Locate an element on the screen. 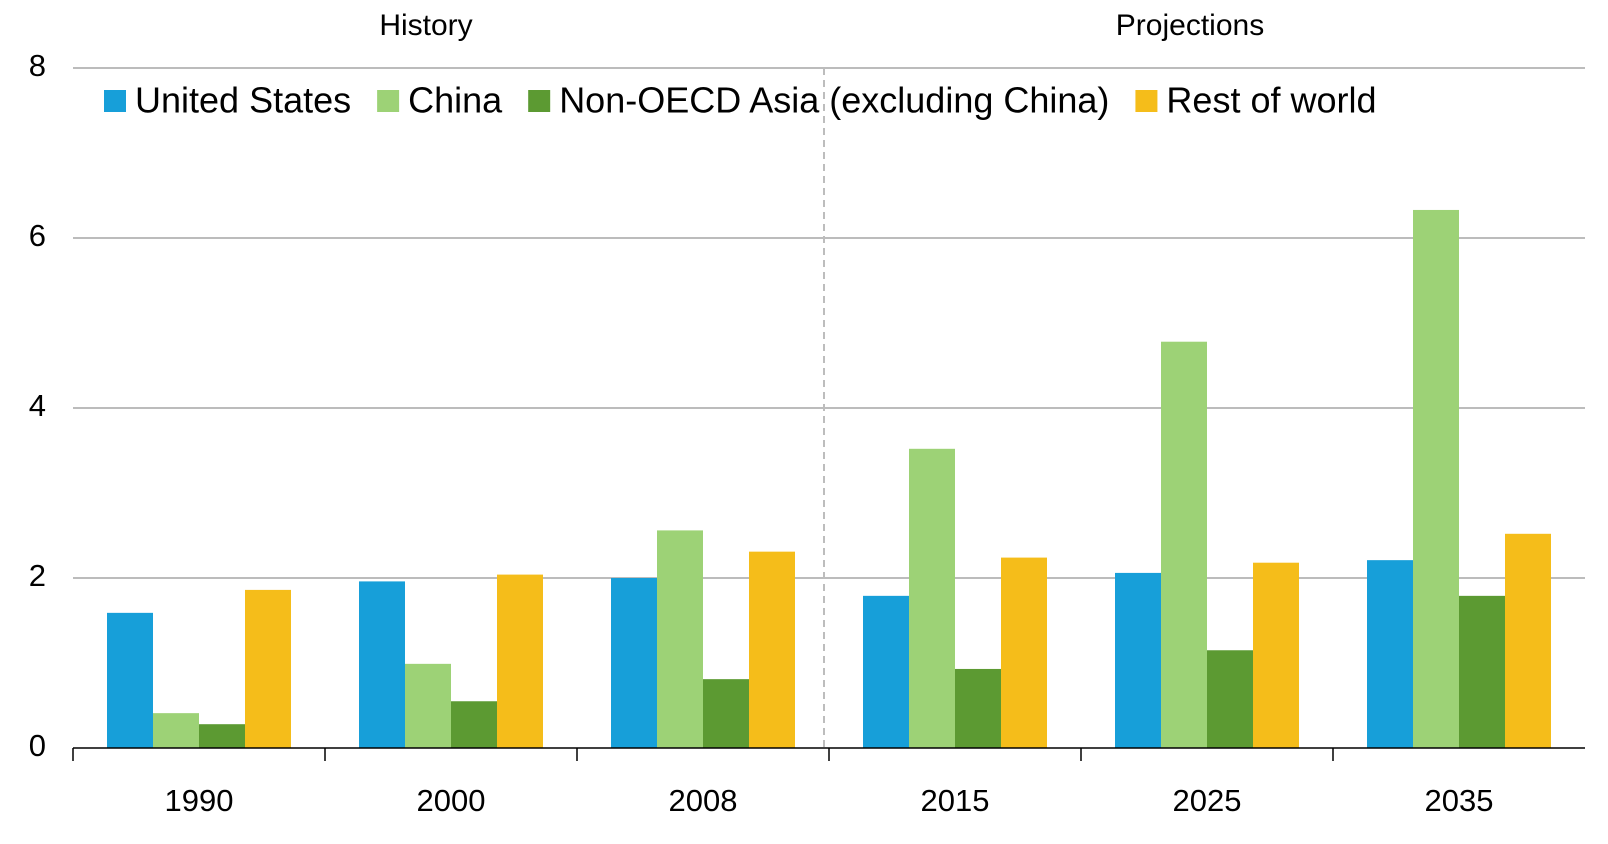  y-tick-label: 8 is located at coordinates (37, 65).